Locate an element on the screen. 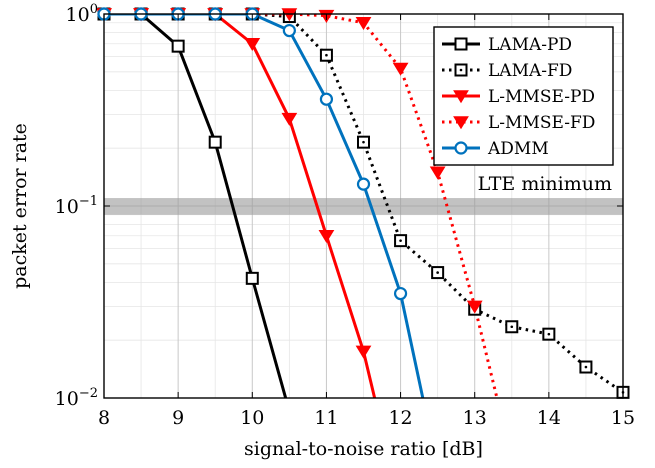 This screenshot has height=468, width=655. x-tick-label: 15 is located at coordinates (623, 418).